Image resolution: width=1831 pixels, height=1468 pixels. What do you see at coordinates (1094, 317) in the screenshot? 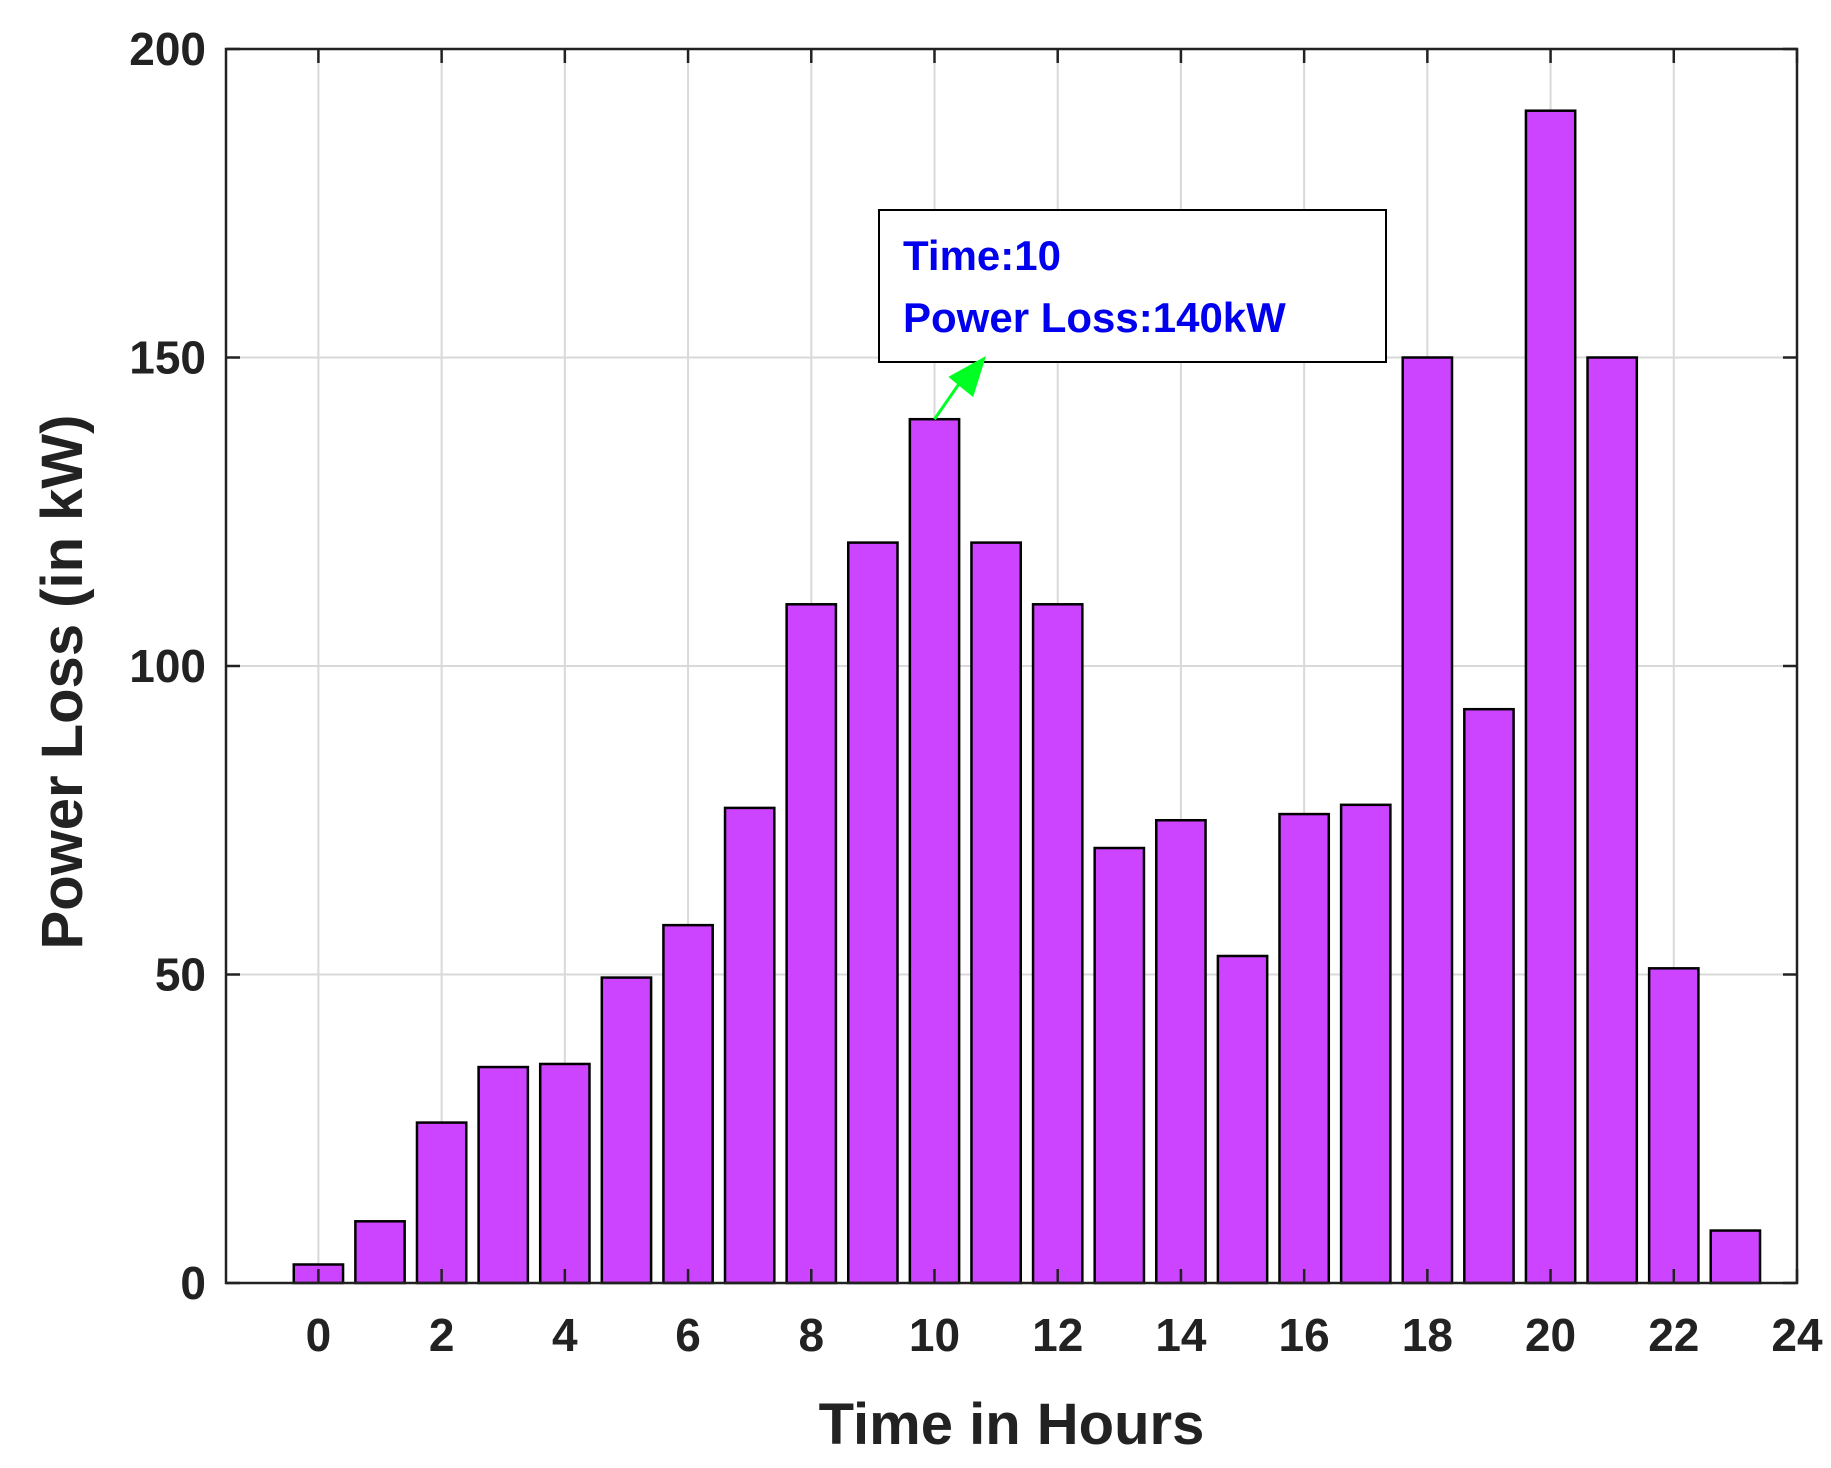
I see `annotation-line-1: Power Loss:140kW` at bounding box center [1094, 317].